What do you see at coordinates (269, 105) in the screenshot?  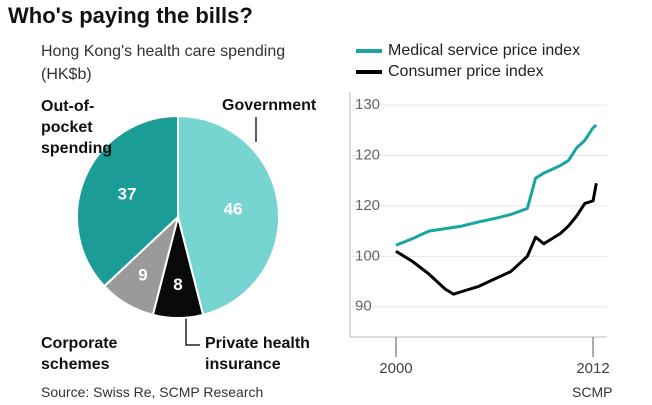 I see `pie-label: Government` at bounding box center [269, 105].